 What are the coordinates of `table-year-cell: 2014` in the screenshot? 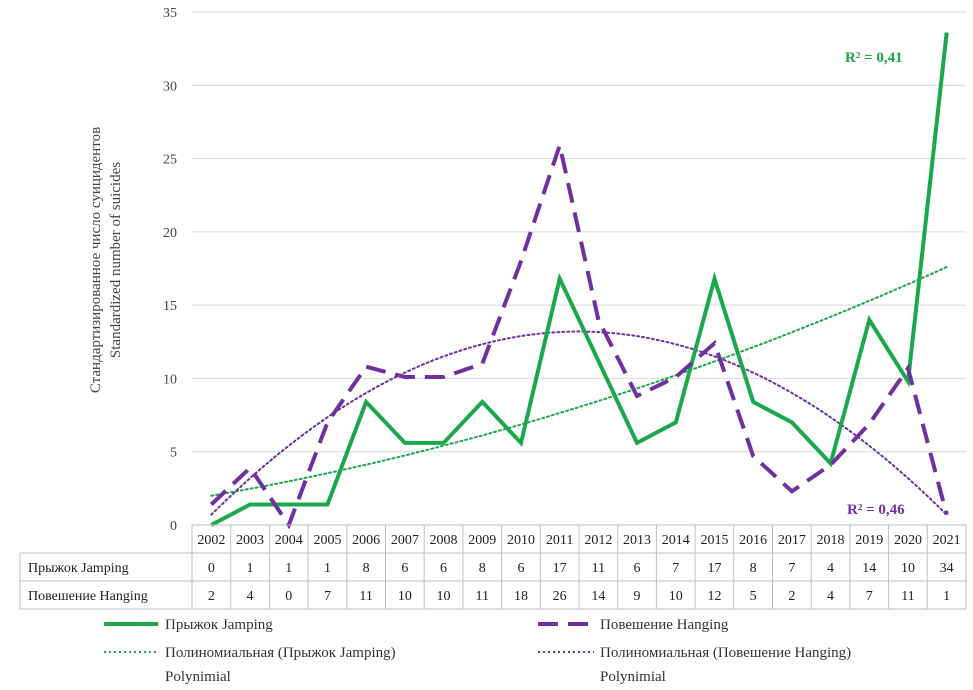 It's located at (676, 540).